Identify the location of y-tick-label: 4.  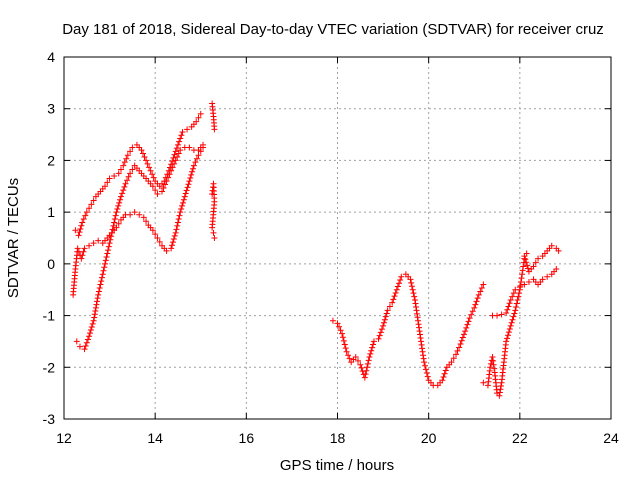
(51, 57).